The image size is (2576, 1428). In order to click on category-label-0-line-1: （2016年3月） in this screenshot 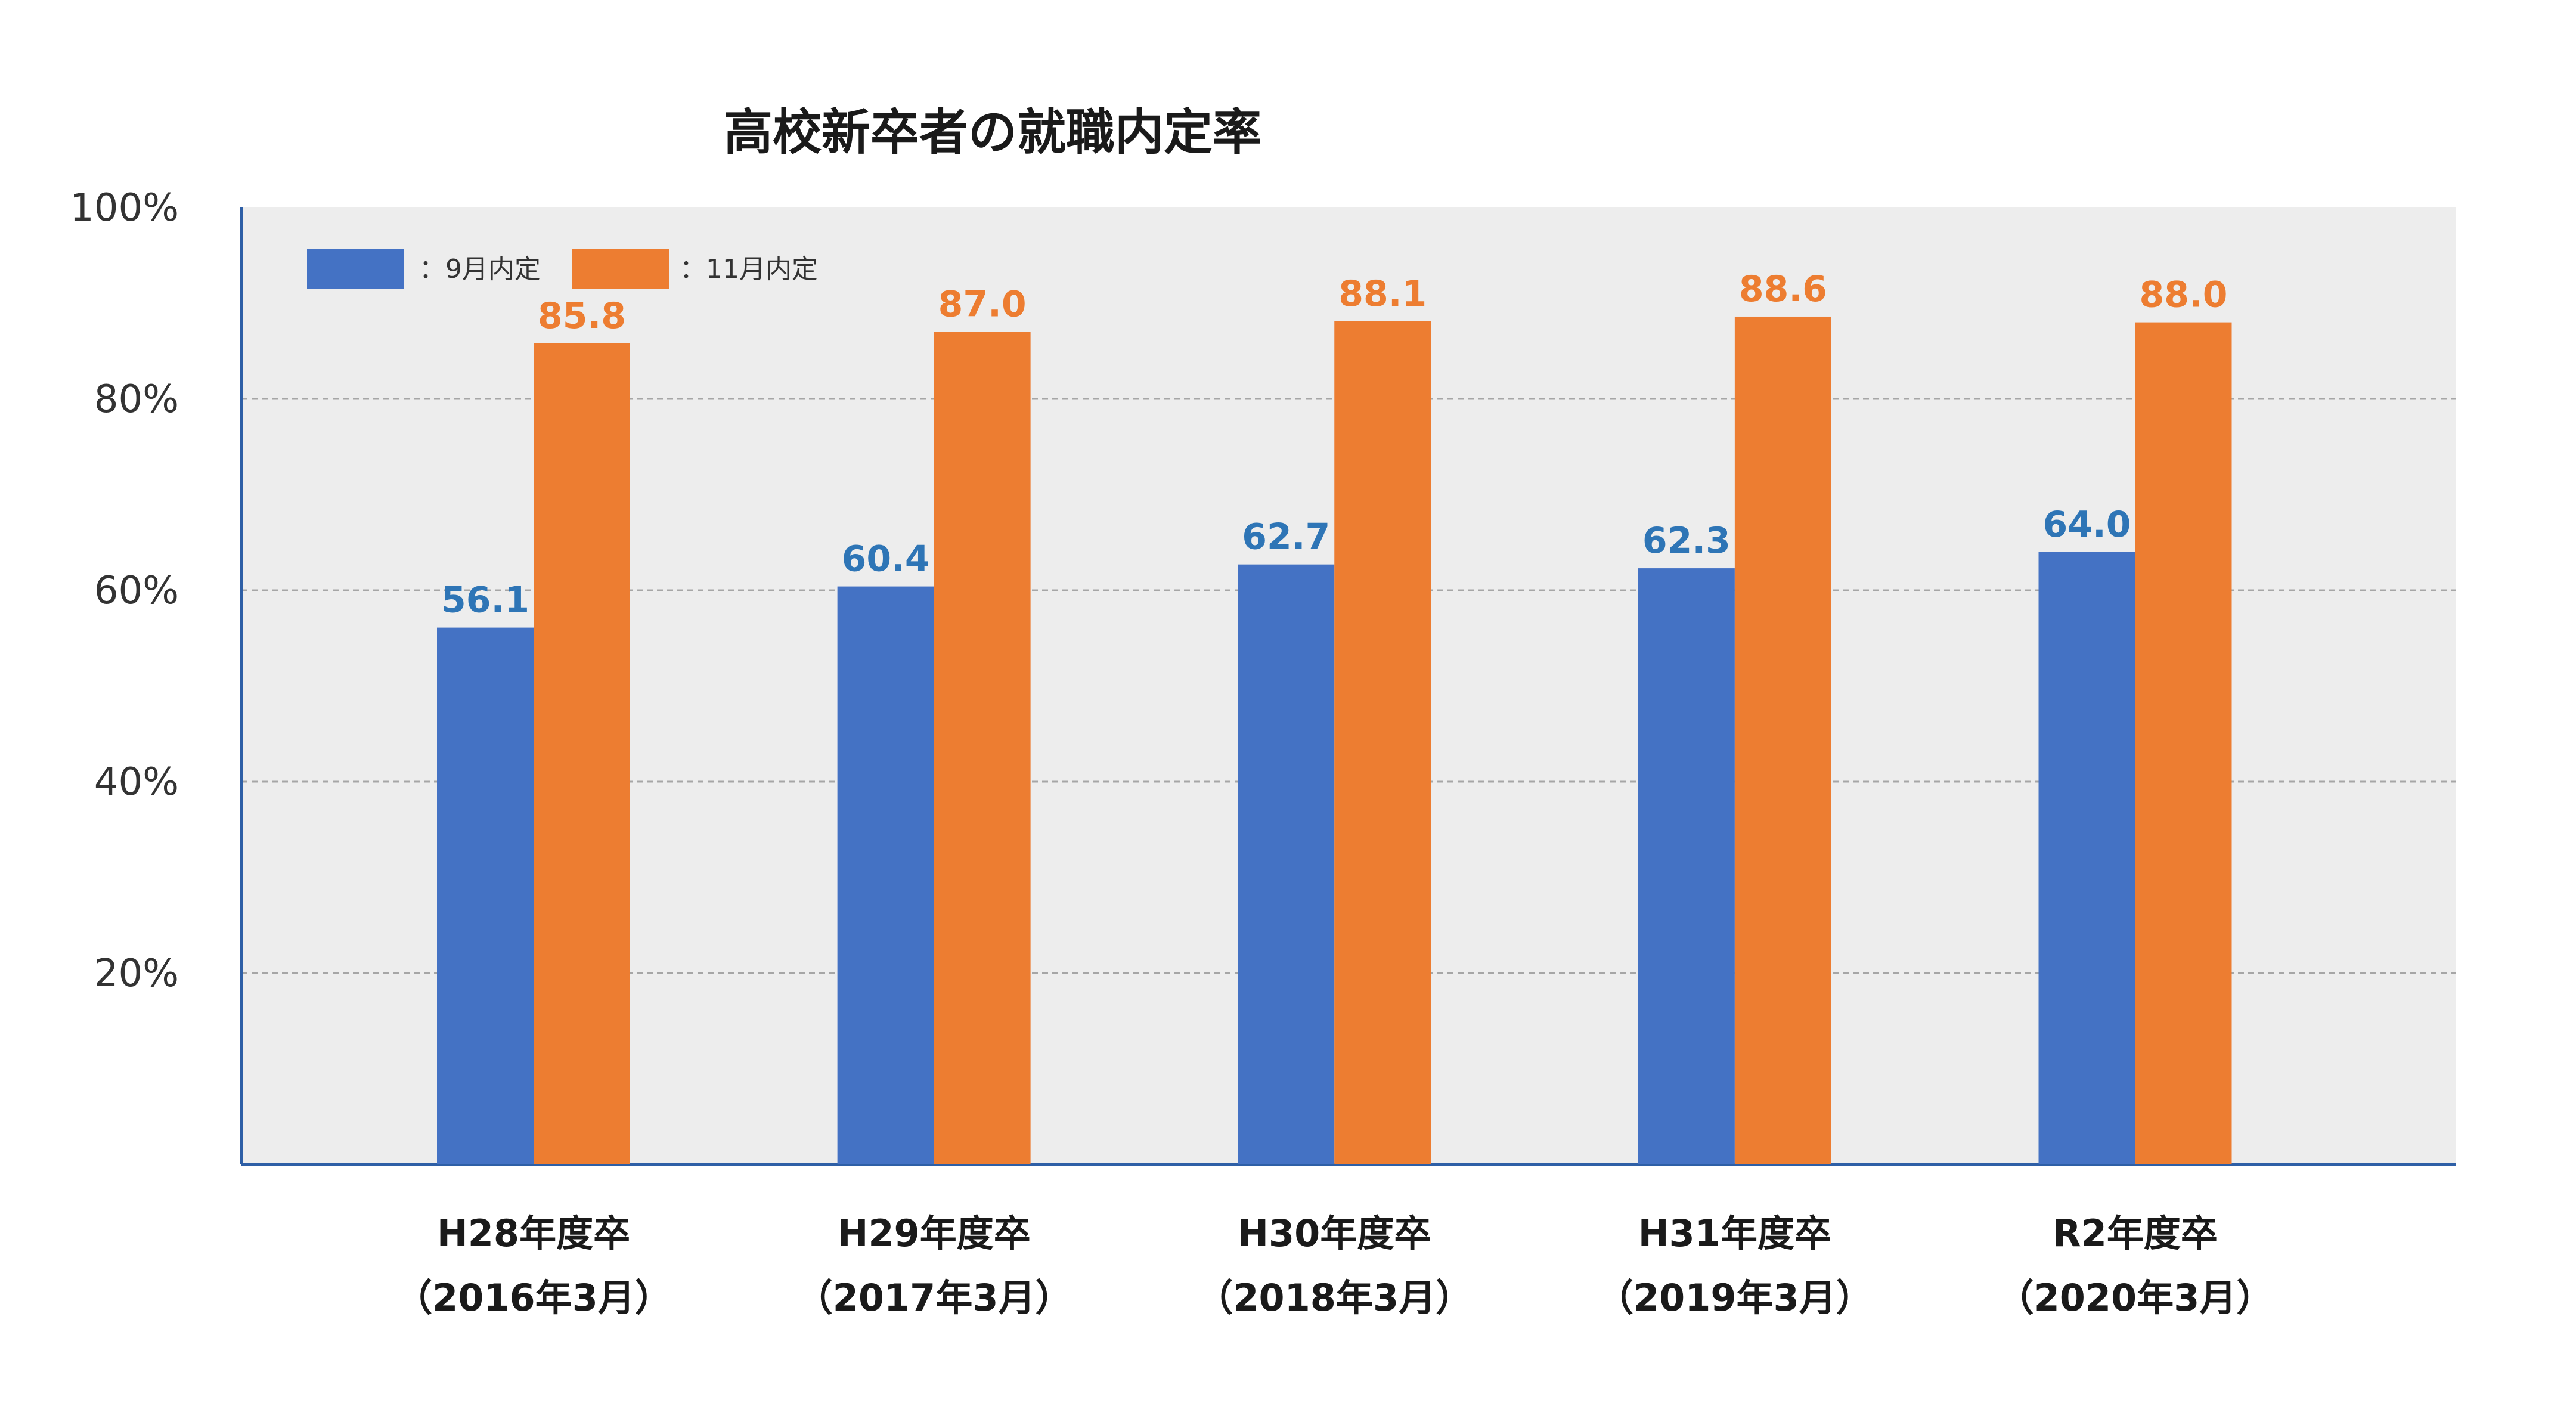, I will do `click(533, 1297)`.